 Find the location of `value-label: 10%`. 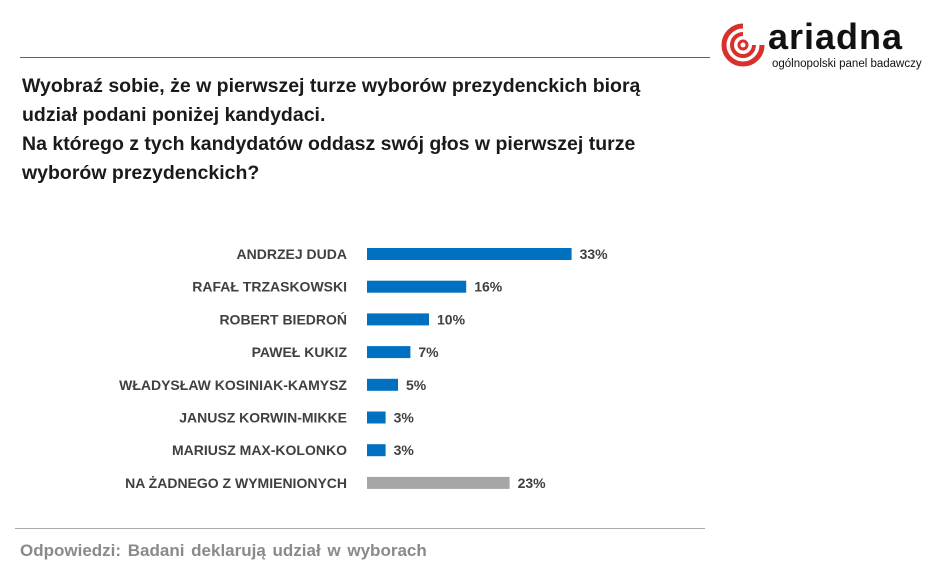

value-label: 10% is located at coordinates (451, 319).